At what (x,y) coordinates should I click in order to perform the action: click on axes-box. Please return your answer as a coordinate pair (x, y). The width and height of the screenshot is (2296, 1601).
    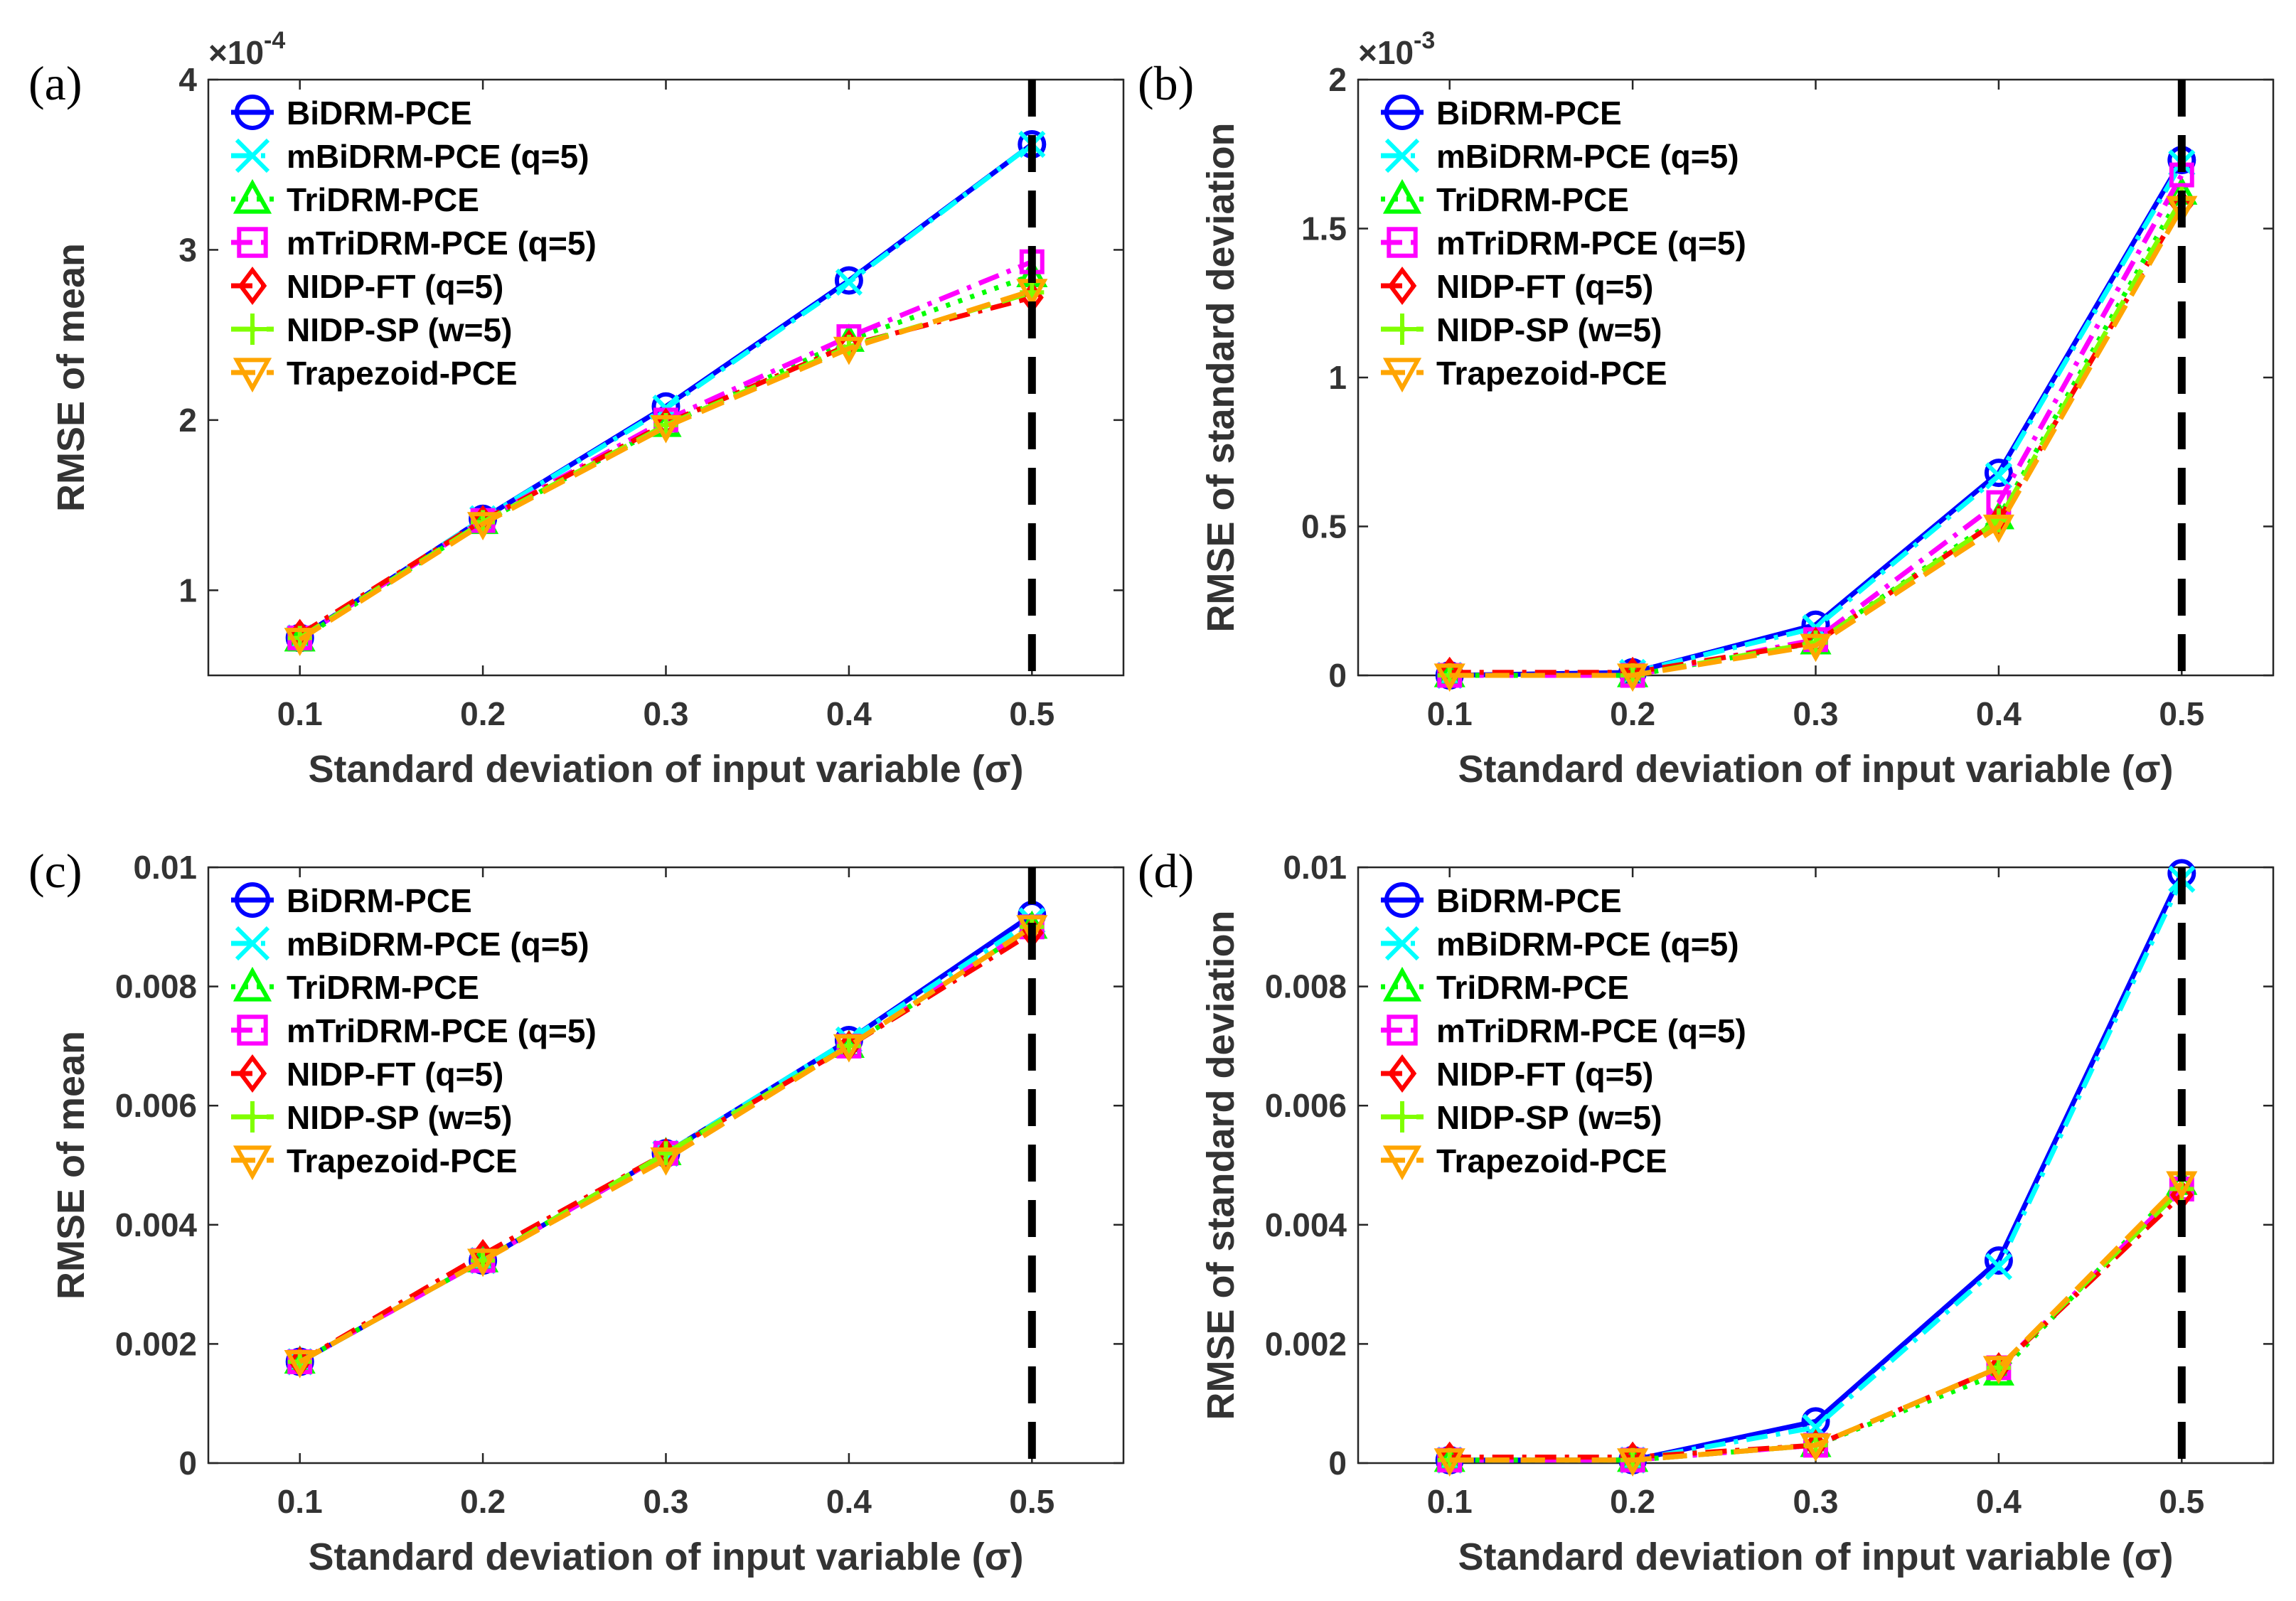
    Looking at the image, I should click on (1816, 1165).